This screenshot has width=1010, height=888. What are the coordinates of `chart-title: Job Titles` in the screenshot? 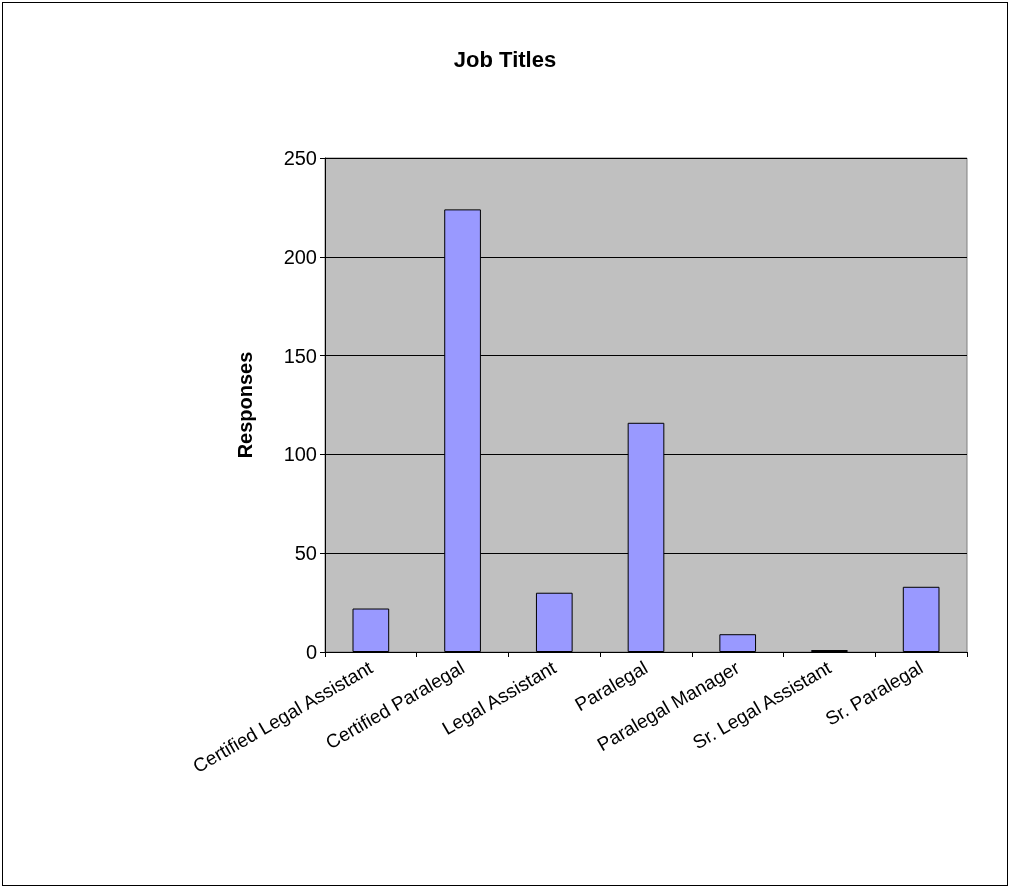 It's located at (505, 59).